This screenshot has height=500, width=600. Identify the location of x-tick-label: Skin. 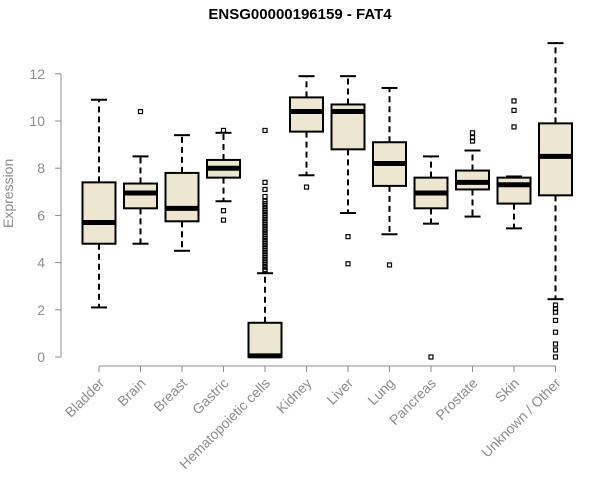
(507, 390).